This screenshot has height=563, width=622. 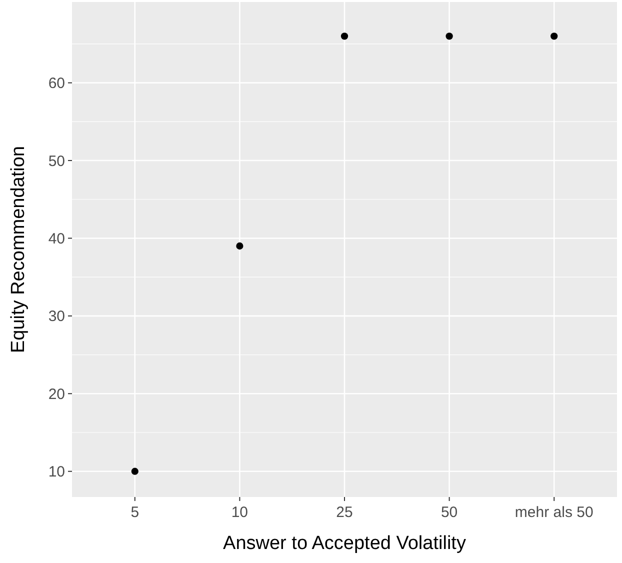 I want to click on x-tick-label: 25, so click(x=344, y=512).